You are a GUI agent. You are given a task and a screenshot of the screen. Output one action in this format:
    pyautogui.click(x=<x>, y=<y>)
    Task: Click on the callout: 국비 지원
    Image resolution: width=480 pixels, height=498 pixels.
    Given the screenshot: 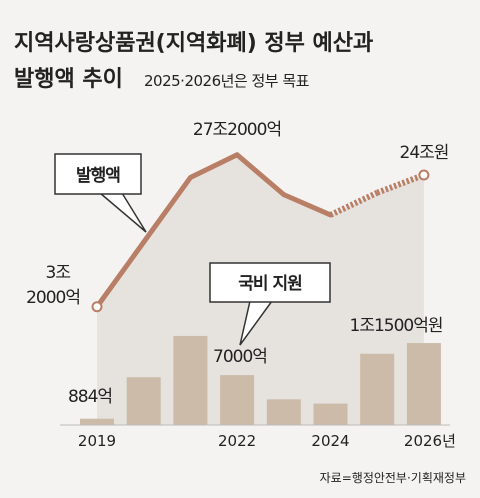 What is the action you would take?
    pyautogui.click(x=270, y=304)
    